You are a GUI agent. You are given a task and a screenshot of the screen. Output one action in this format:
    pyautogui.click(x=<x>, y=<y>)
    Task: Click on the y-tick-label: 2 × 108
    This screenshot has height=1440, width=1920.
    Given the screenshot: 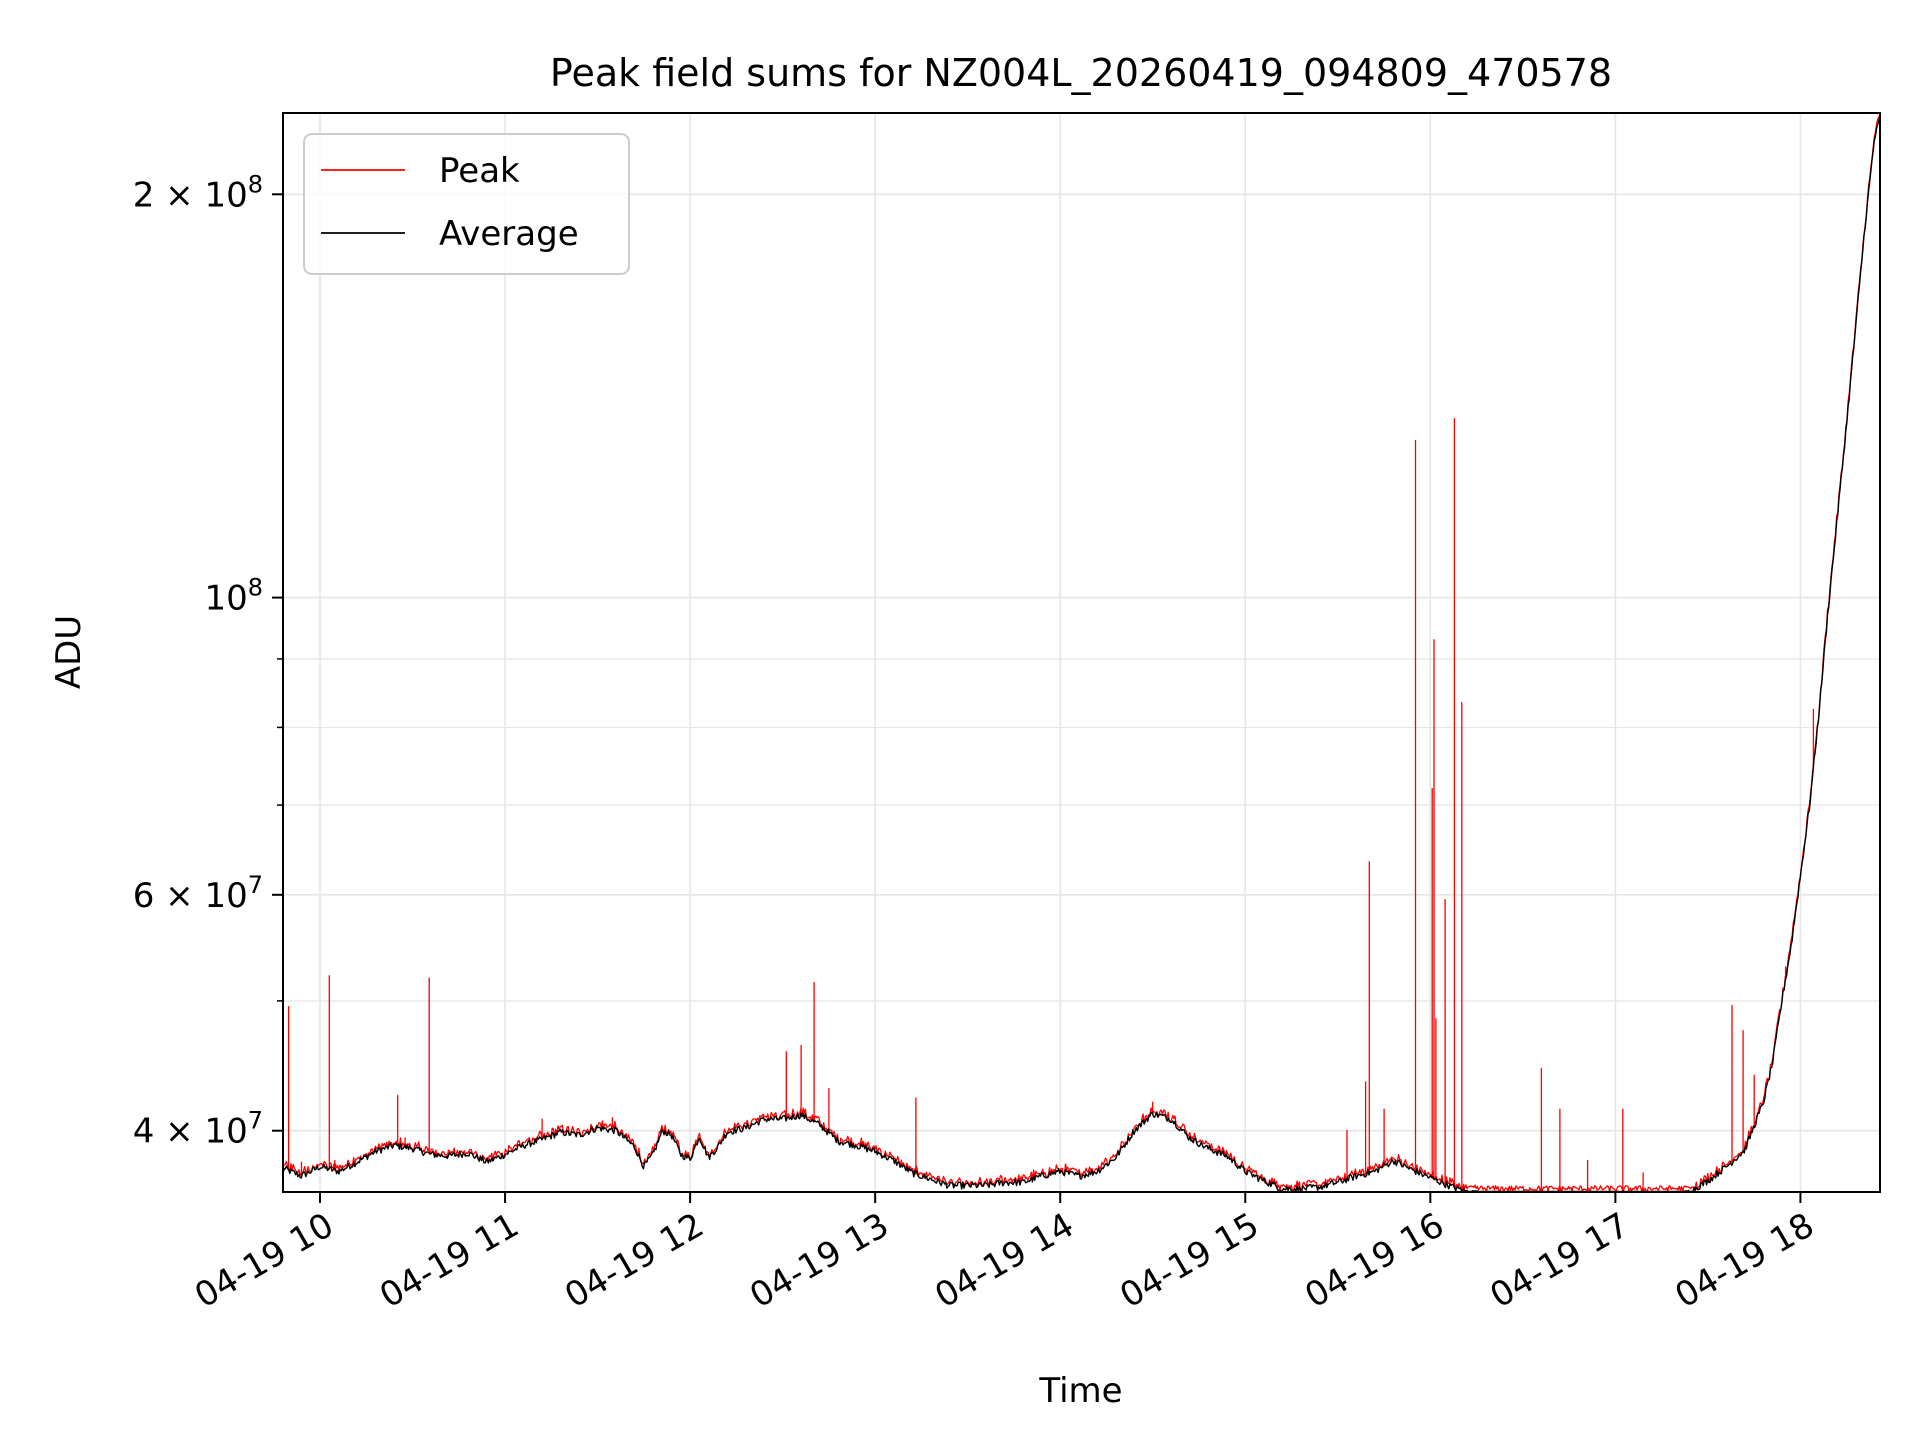 What is the action you would take?
    pyautogui.click(x=198, y=192)
    